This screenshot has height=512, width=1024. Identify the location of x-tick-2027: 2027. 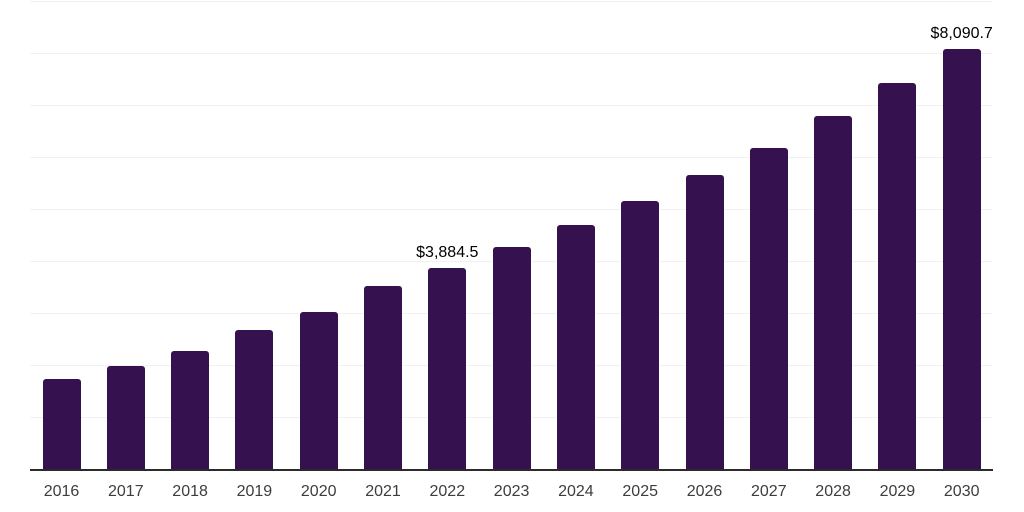
(769, 491).